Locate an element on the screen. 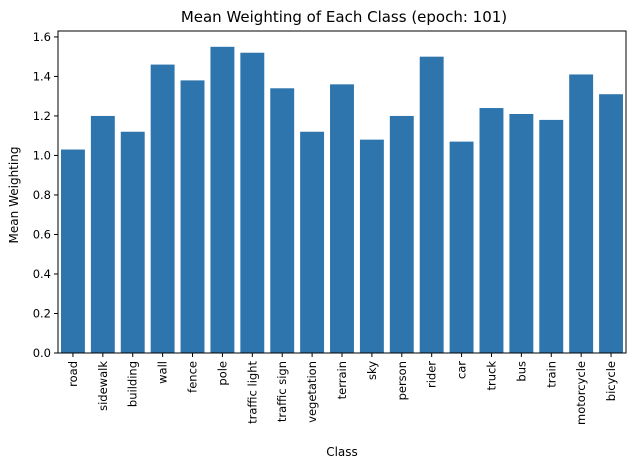 The height and width of the screenshot is (469, 630). x-tick-label-vegetation: vegetation is located at coordinates (312, 392).